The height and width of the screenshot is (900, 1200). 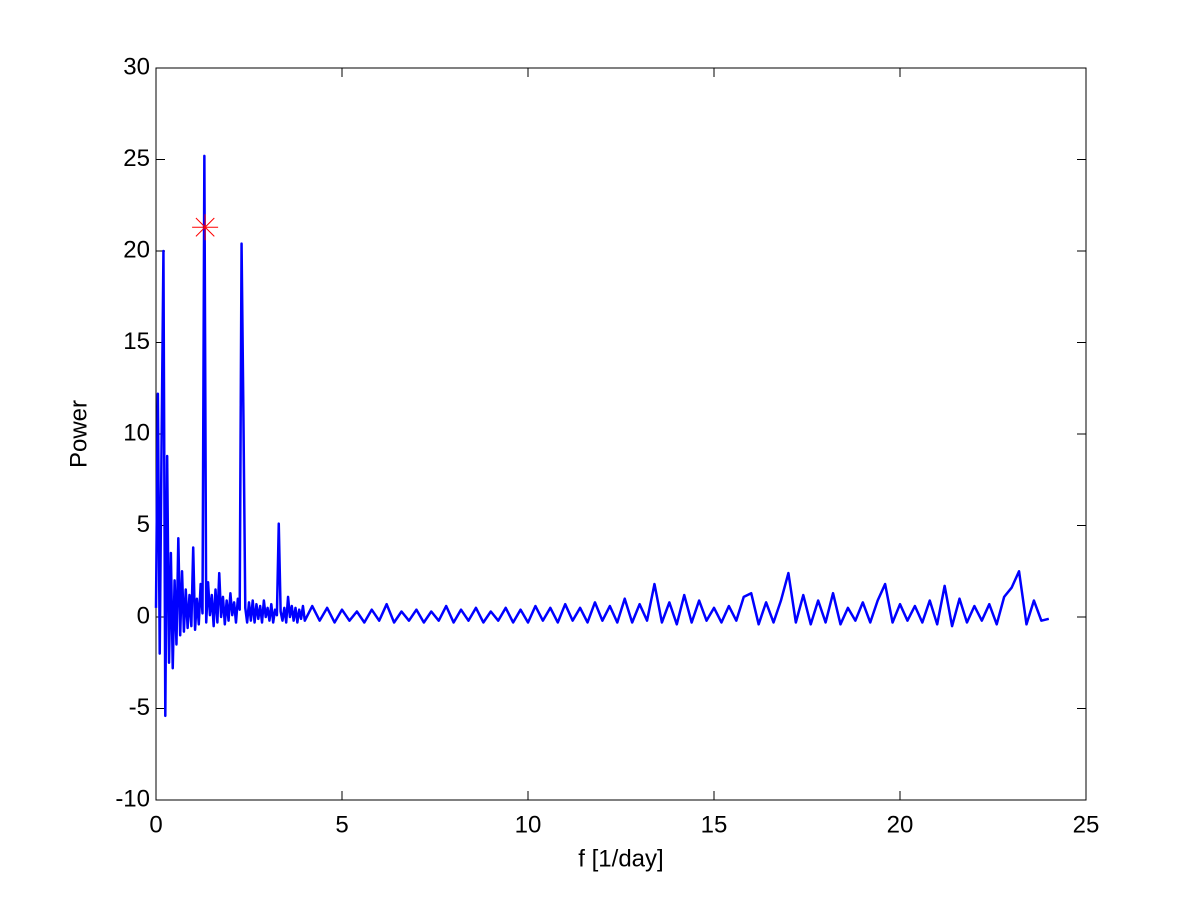 What do you see at coordinates (714, 824) in the screenshot?
I see `x-tick-label: 15` at bounding box center [714, 824].